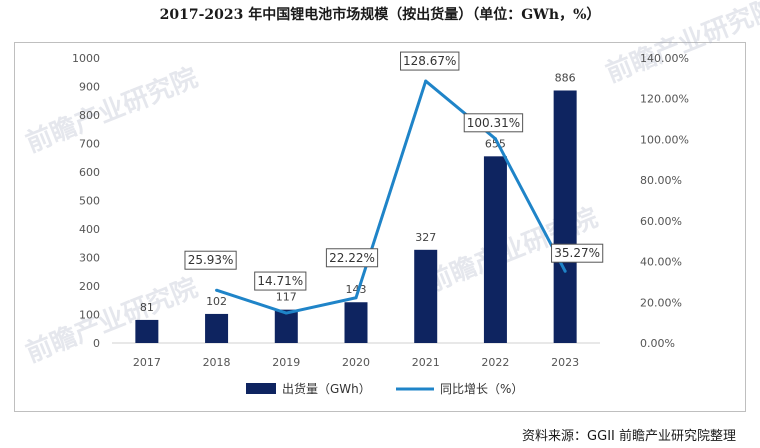 Image resolution: width=760 pixels, height=448 pixels. I want to click on growth-label: 14.71%, so click(280, 281).